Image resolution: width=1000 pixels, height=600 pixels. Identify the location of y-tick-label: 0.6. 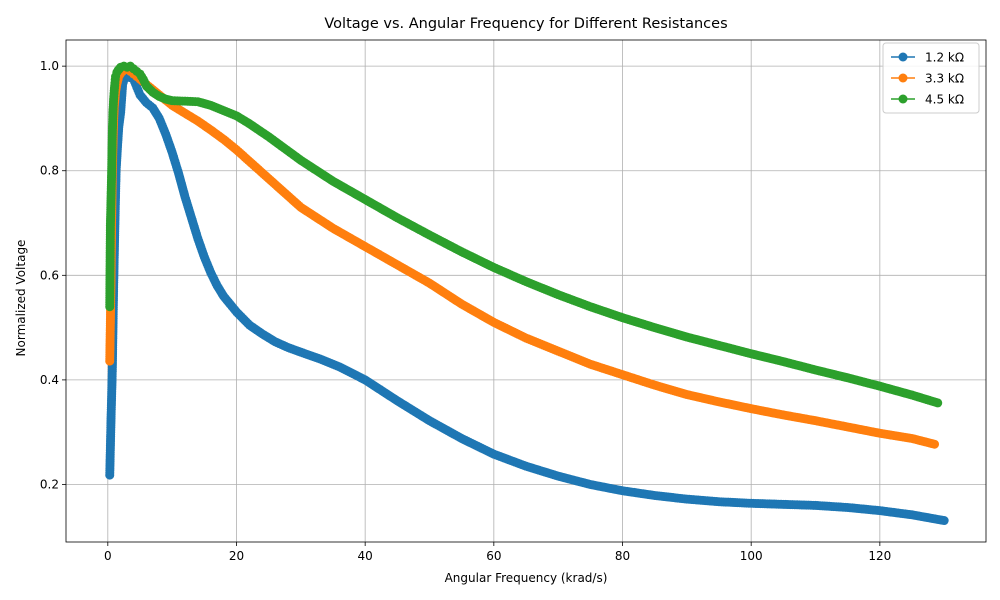
(49, 275).